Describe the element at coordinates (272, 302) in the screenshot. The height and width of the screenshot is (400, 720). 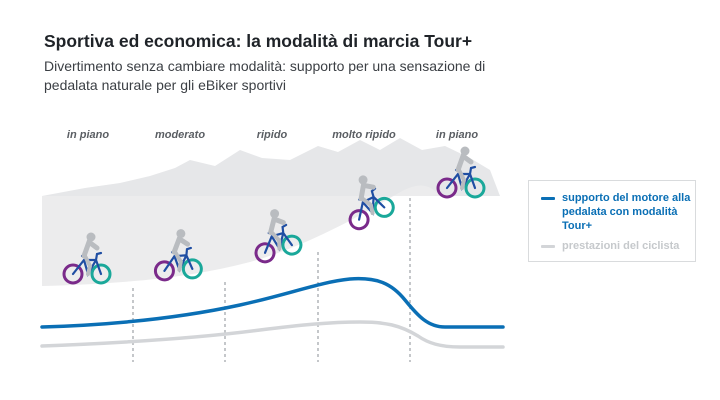
I see `motor-support-curve` at that location.